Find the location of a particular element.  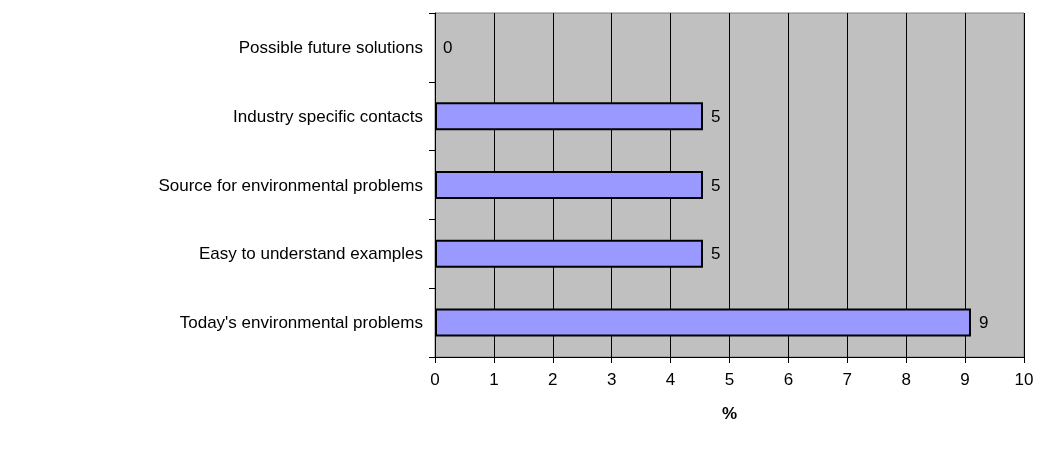

data-label: 0 is located at coordinates (448, 47).